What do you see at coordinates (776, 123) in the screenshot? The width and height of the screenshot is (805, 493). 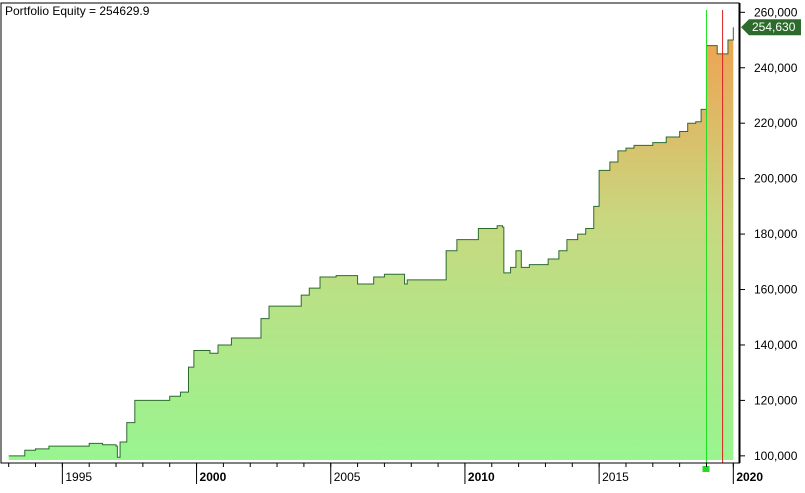 I see `y-tick-label: 220,000` at bounding box center [776, 123].